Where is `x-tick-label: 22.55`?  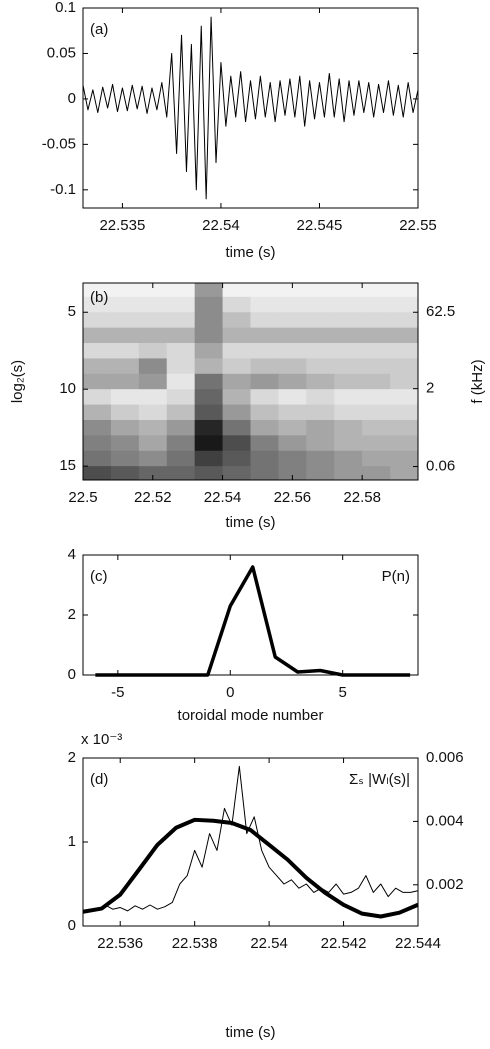
x-tick-label: 22.55 is located at coordinates (418, 225).